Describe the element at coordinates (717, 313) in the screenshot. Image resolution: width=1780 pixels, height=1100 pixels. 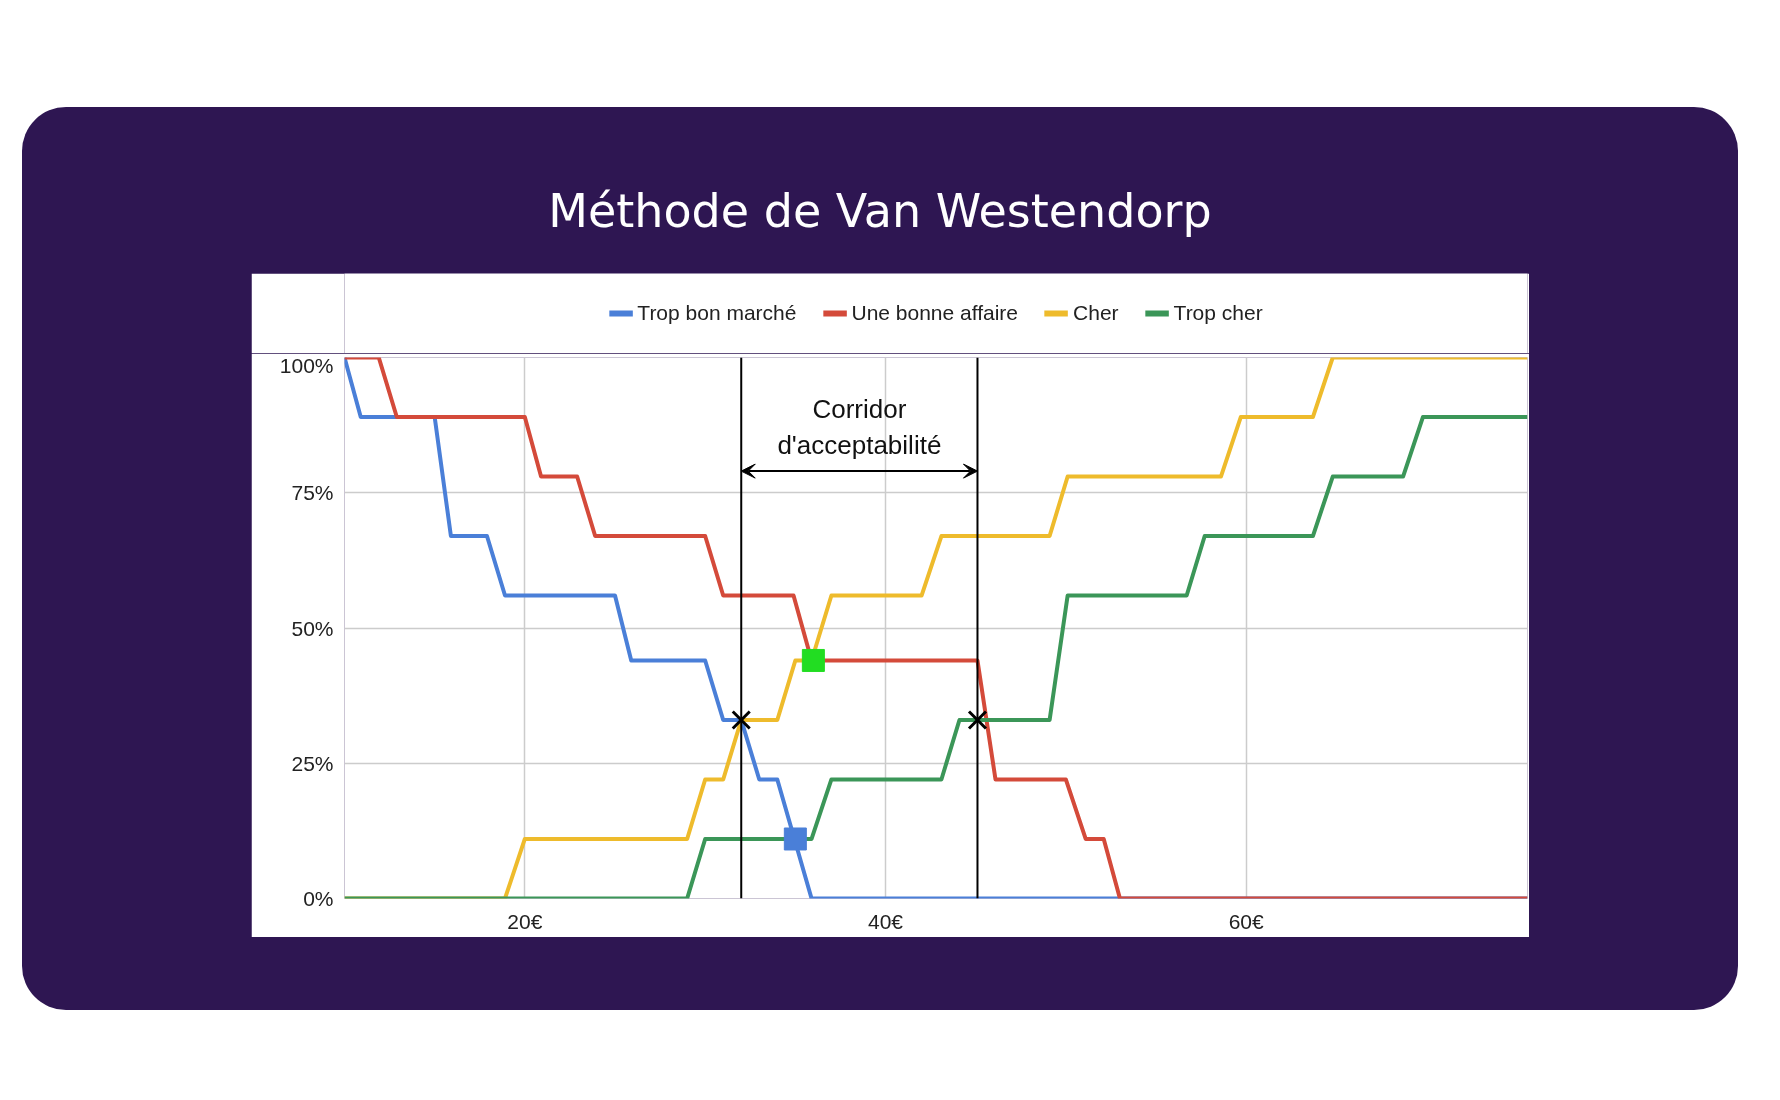
I see `legend-label: Trop bon marché` at that location.